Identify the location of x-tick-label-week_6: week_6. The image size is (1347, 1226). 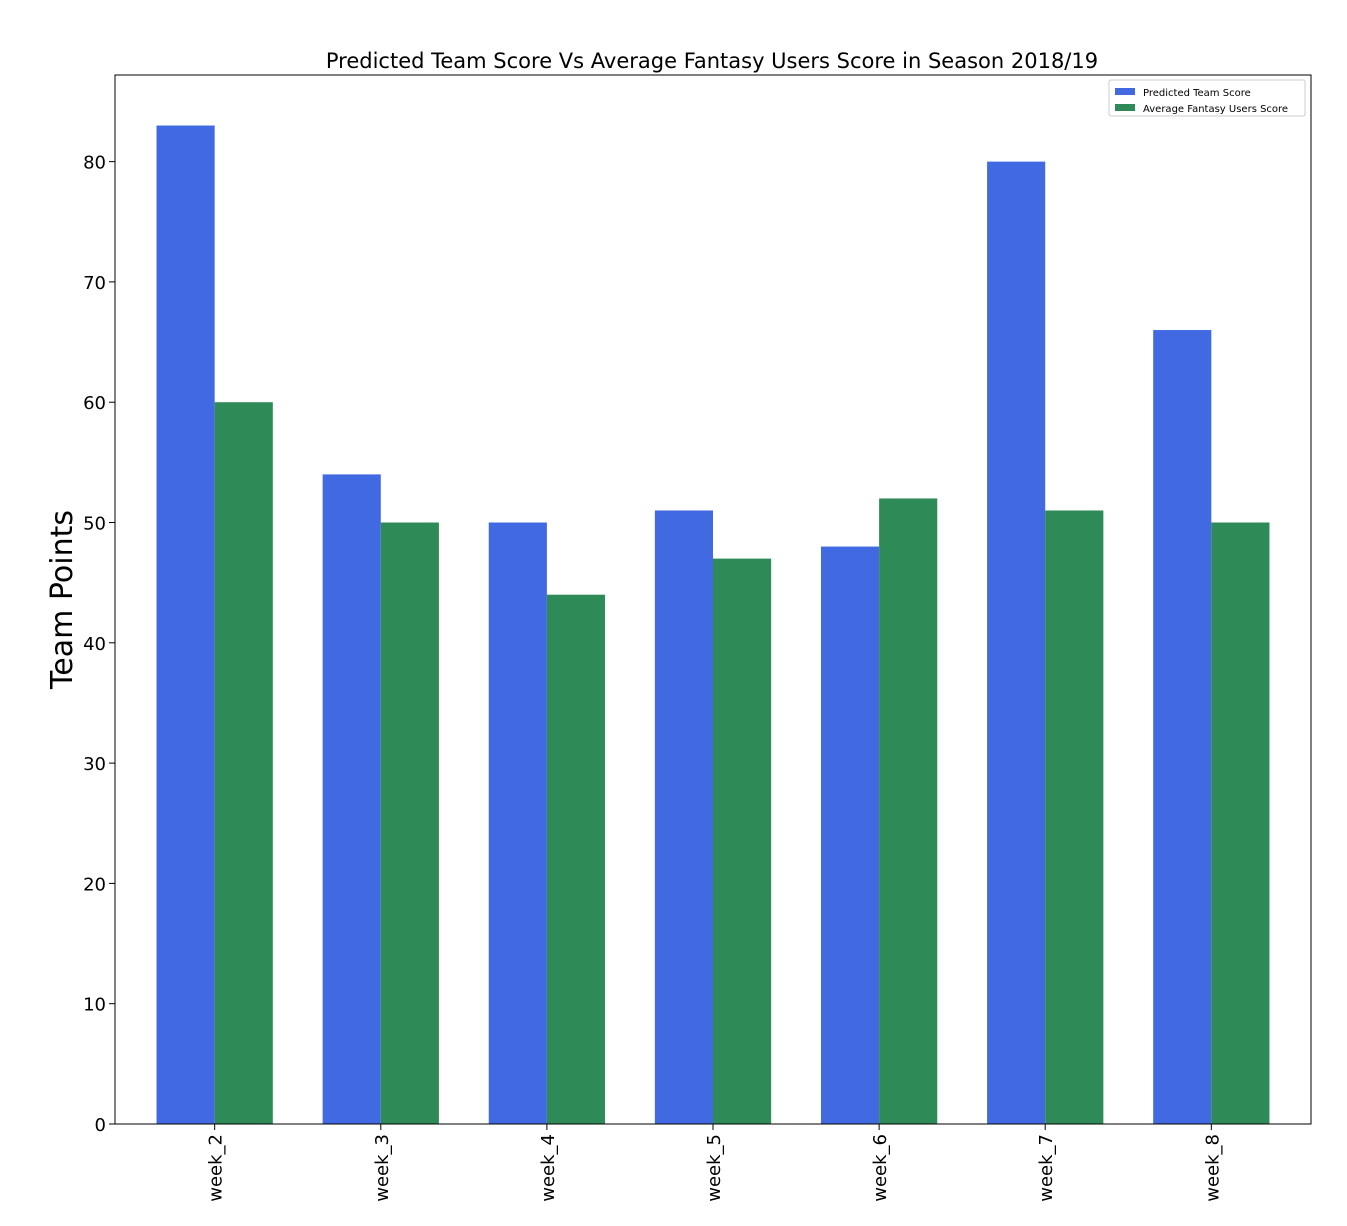
(880, 1168).